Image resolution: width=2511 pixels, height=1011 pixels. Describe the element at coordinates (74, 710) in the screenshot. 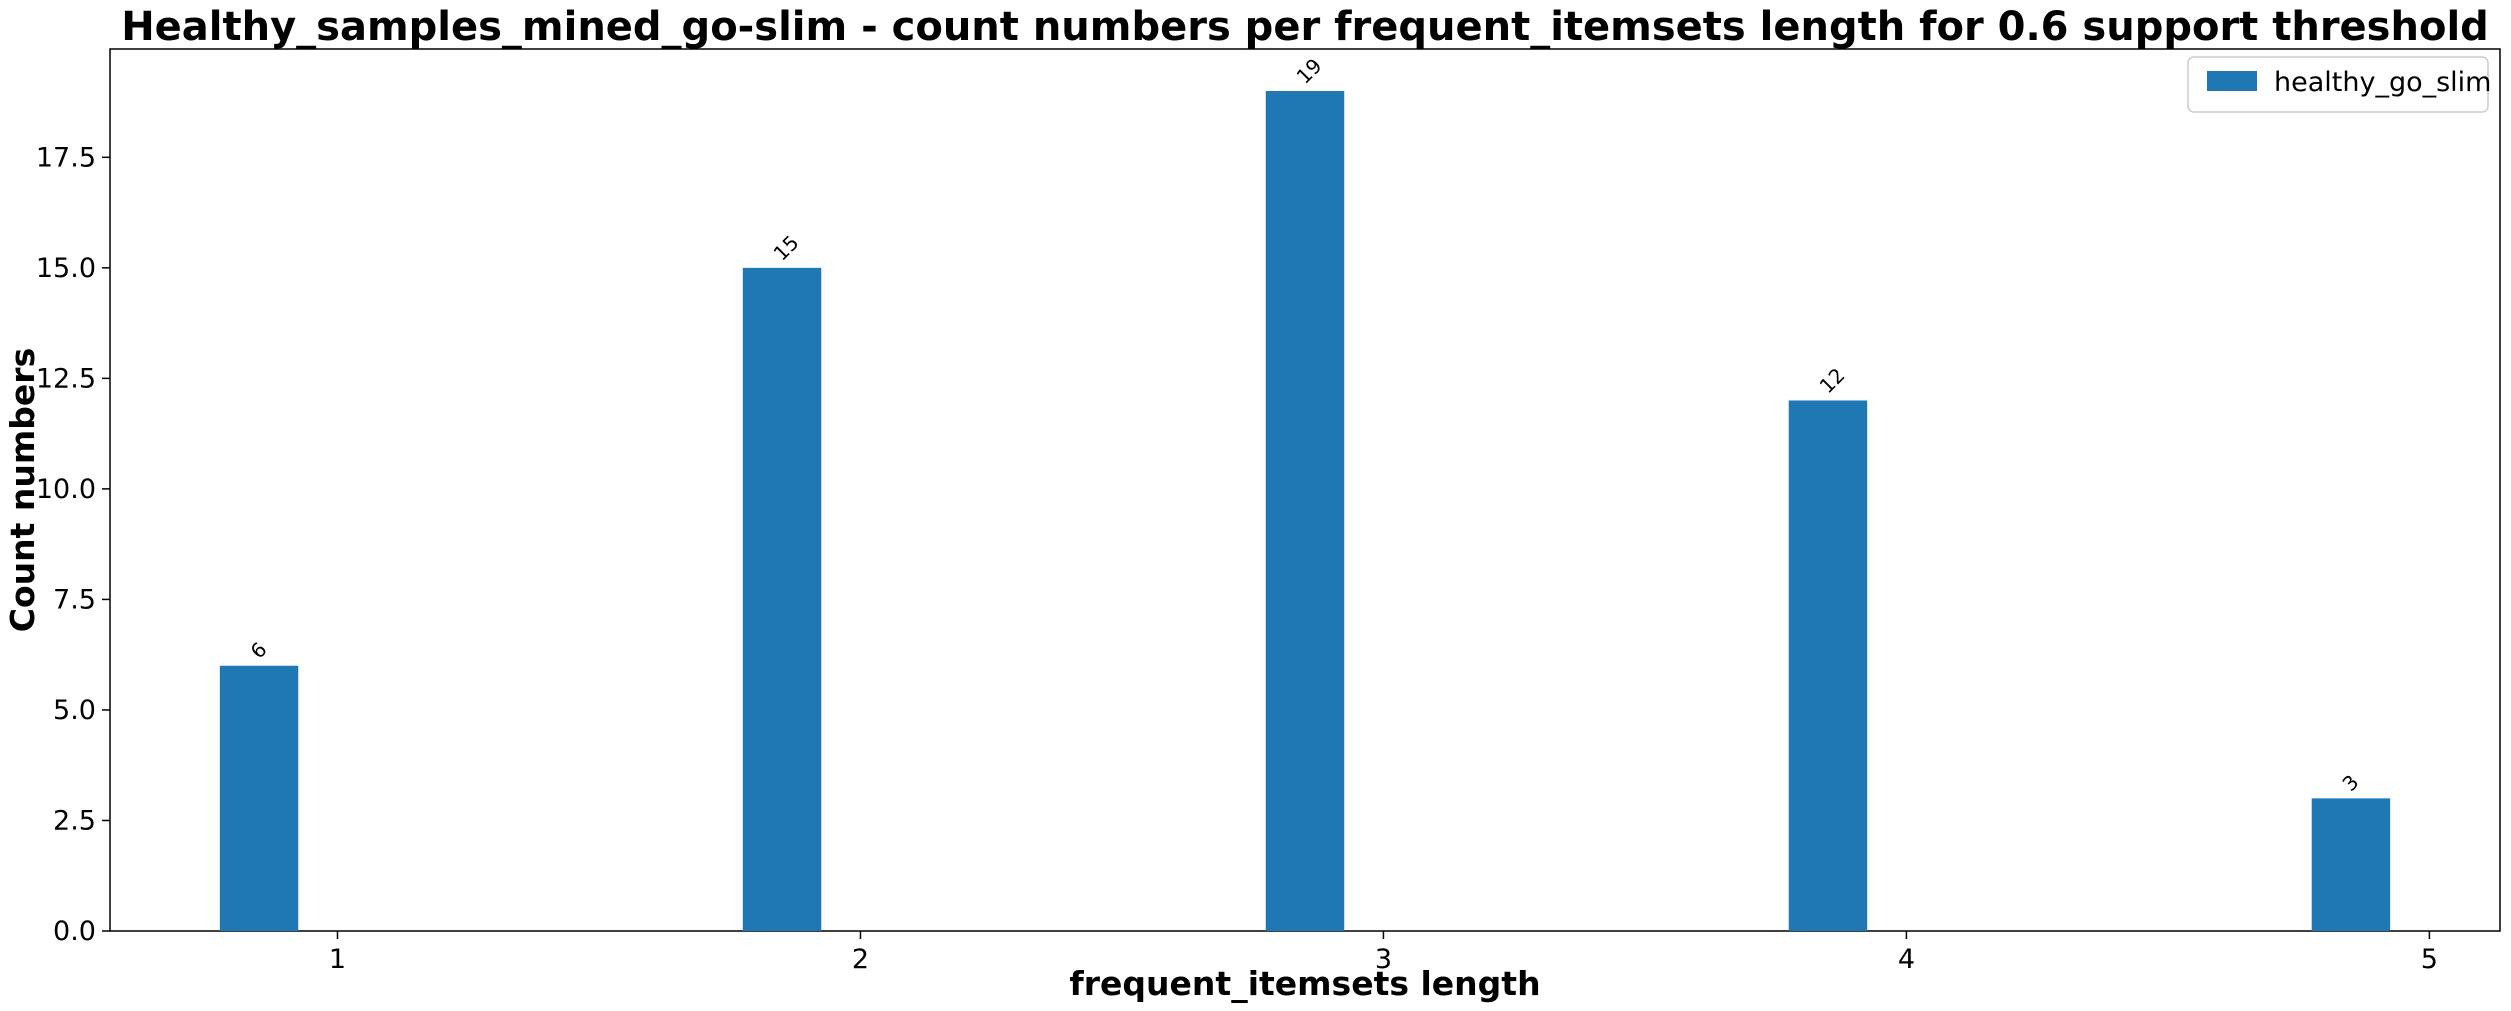

I see `y-tick-label: 5.0` at that location.